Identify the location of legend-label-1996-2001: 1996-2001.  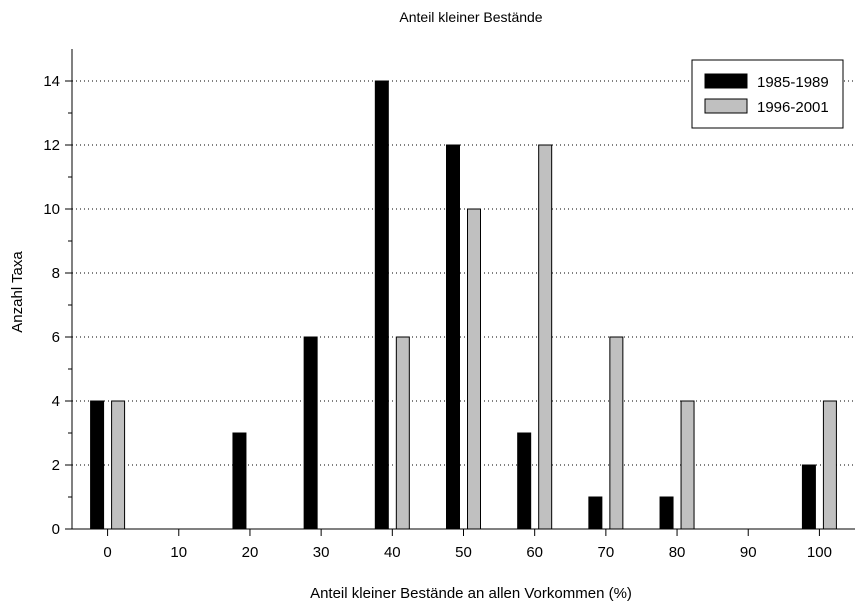
(793, 107).